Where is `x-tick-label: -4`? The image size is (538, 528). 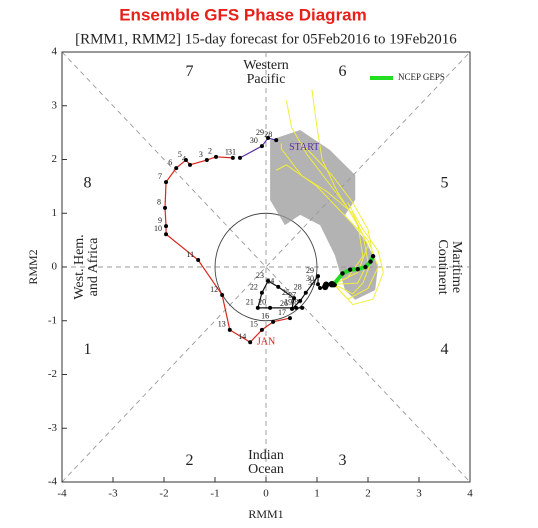
x-tick-label: -4 is located at coordinates (62, 494).